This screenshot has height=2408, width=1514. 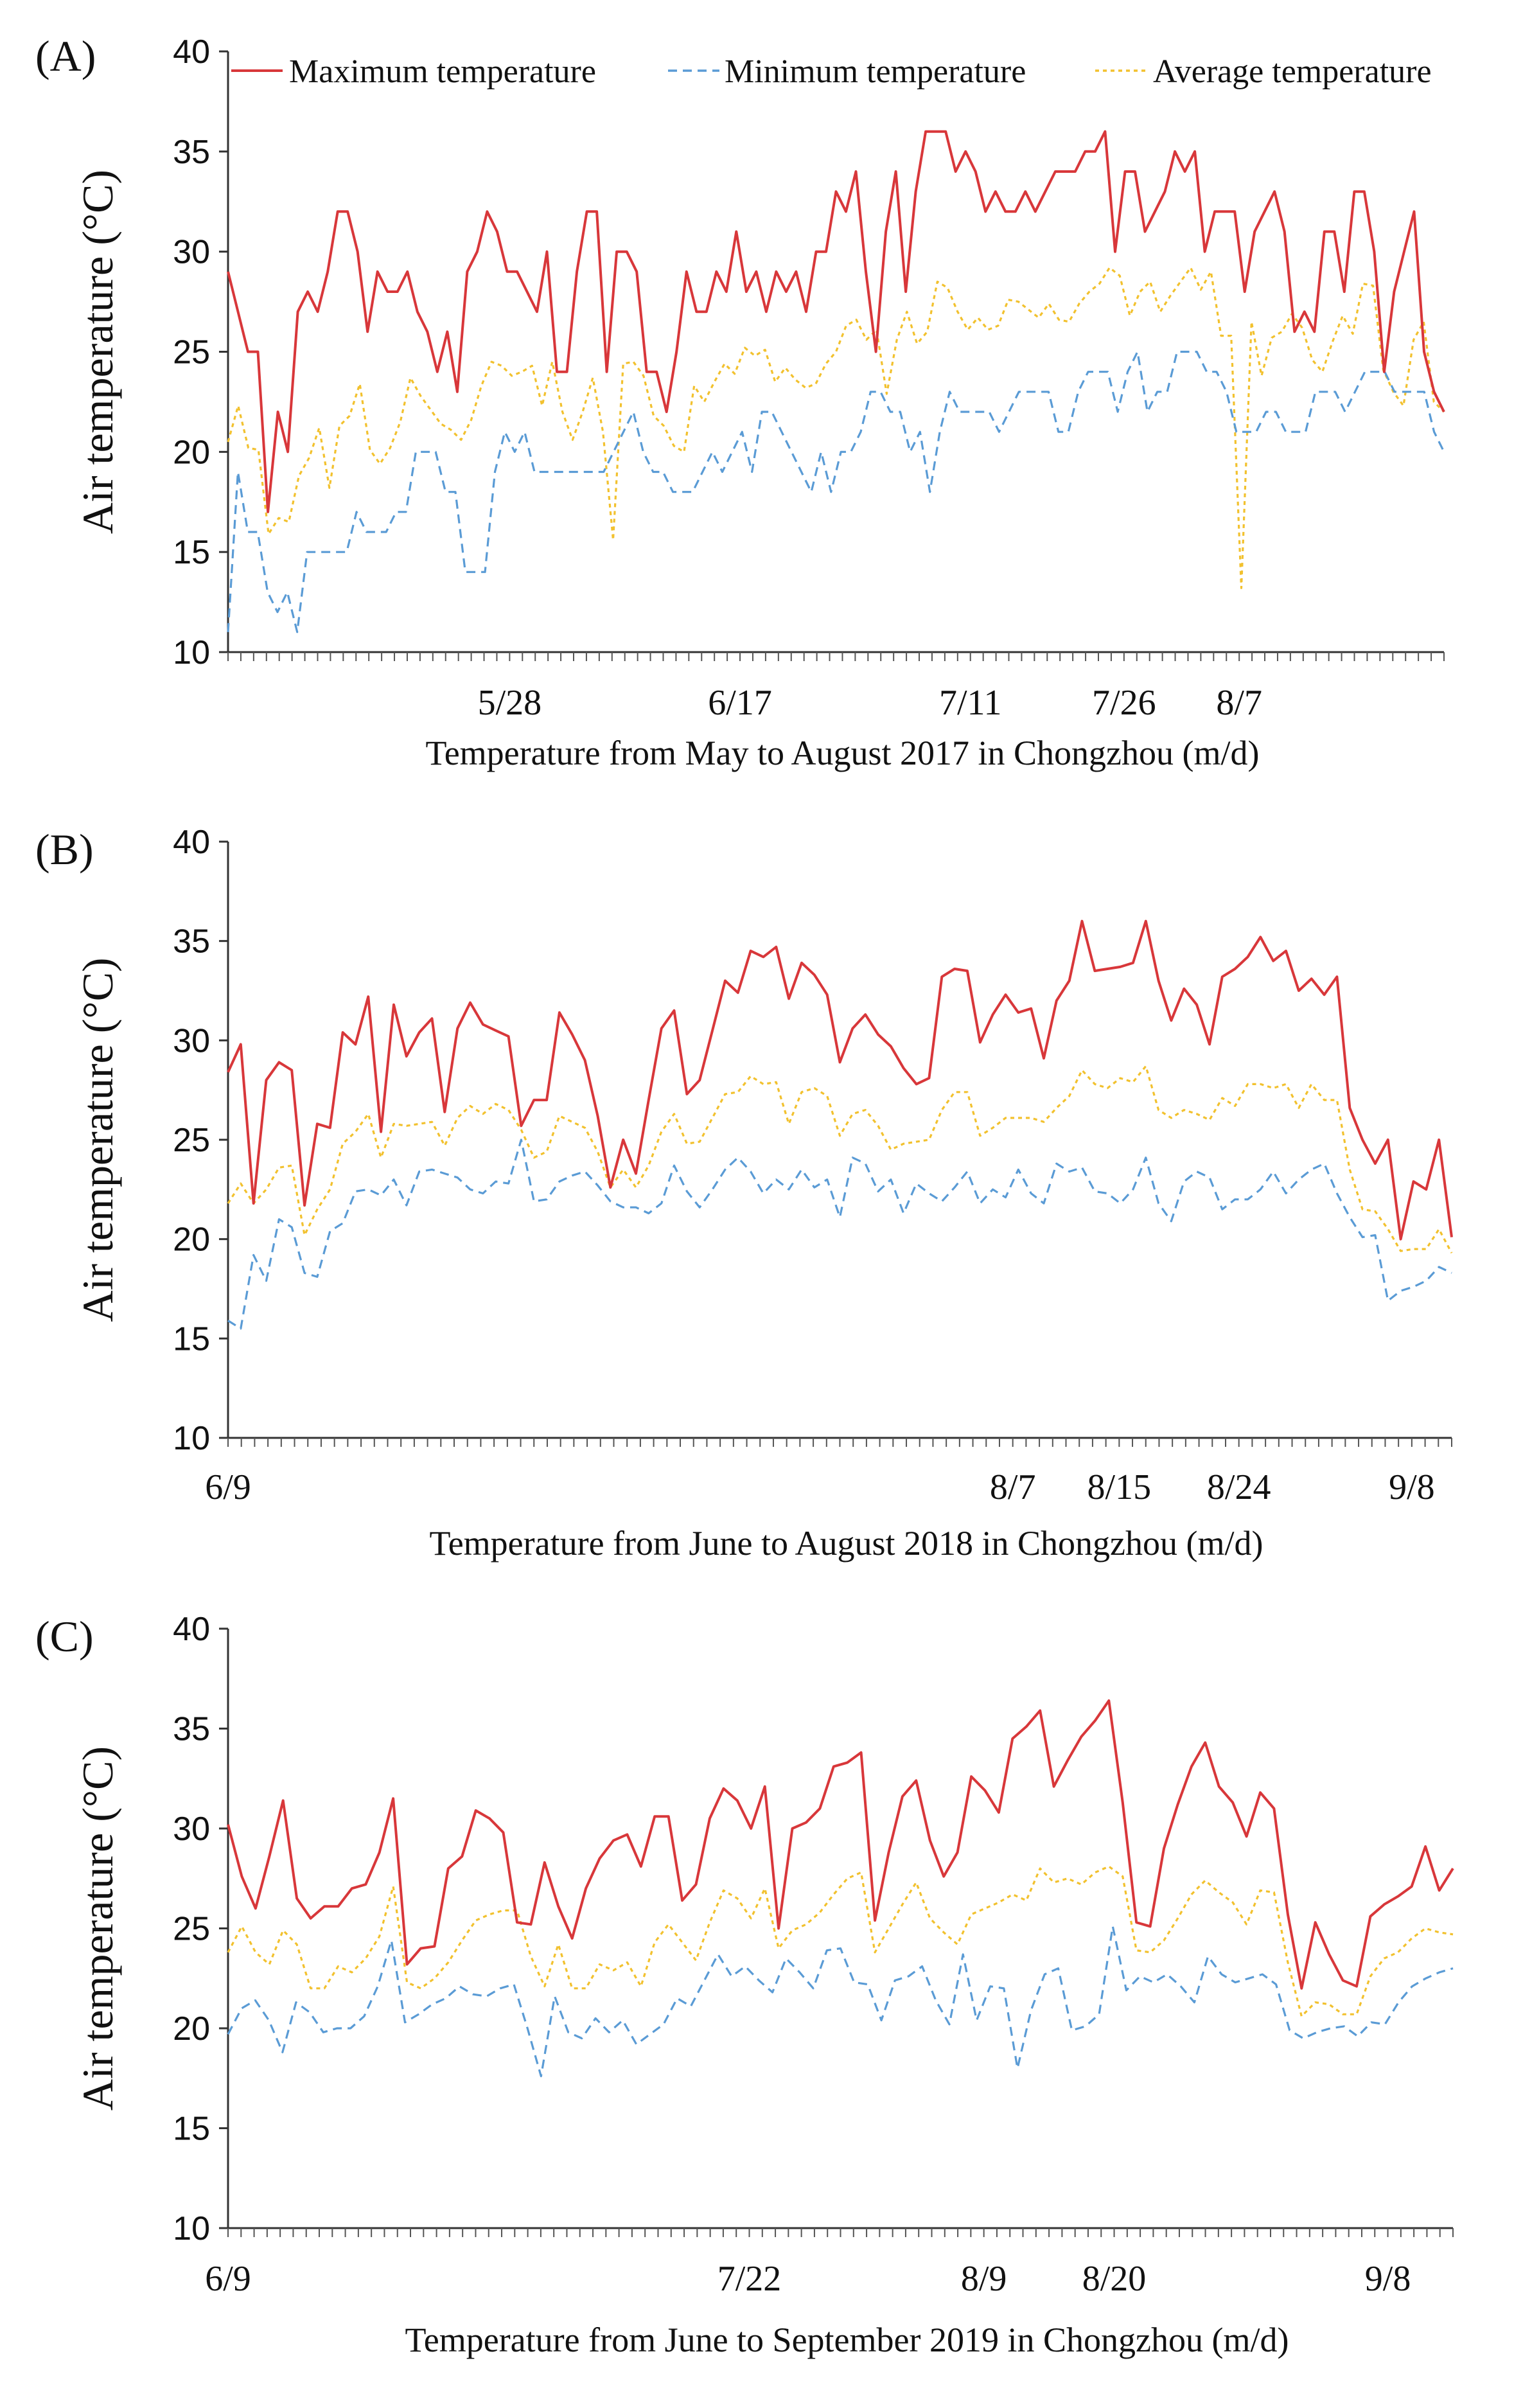 What do you see at coordinates (65, 1636) in the screenshot?
I see `panel-label: (C)` at bounding box center [65, 1636].